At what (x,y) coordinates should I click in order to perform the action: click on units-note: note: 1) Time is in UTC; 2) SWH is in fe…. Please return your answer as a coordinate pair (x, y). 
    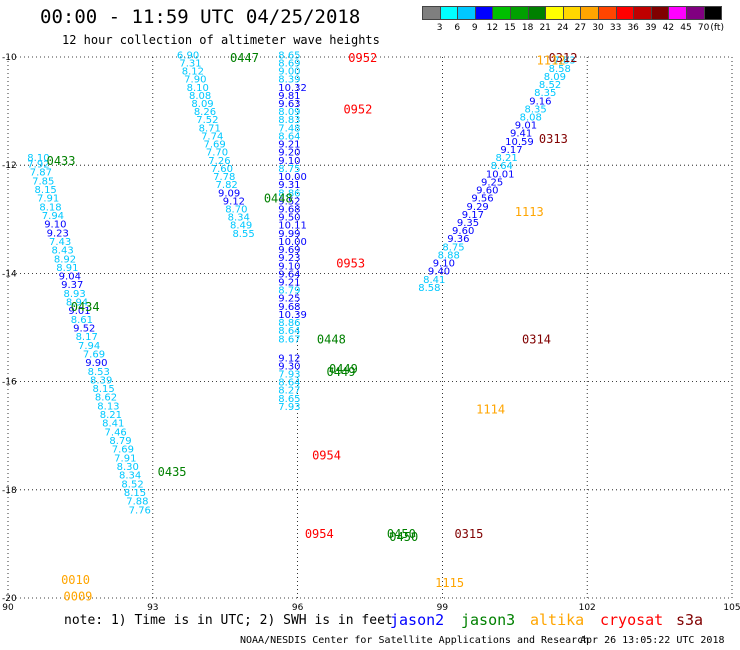
    Looking at the image, I should click on (228, 620).